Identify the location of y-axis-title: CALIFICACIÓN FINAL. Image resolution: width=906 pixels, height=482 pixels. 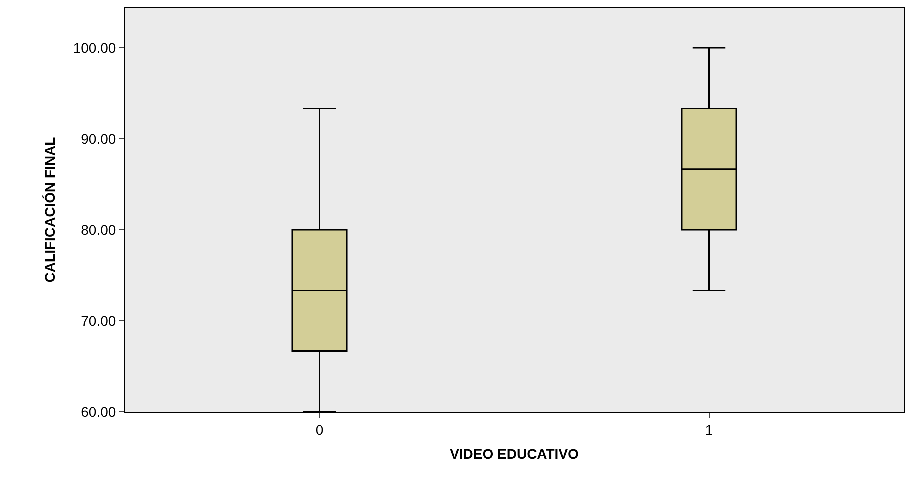
(50, 209).